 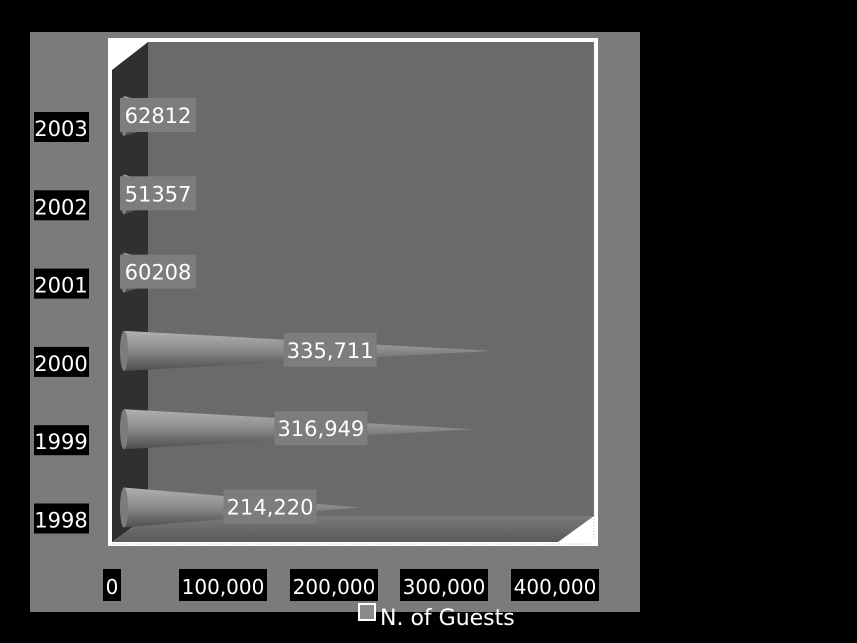 What do you see at coordinates (124, 350) in the screenshot?
I see `cone-base-2000` at bounding box center [124, 350].